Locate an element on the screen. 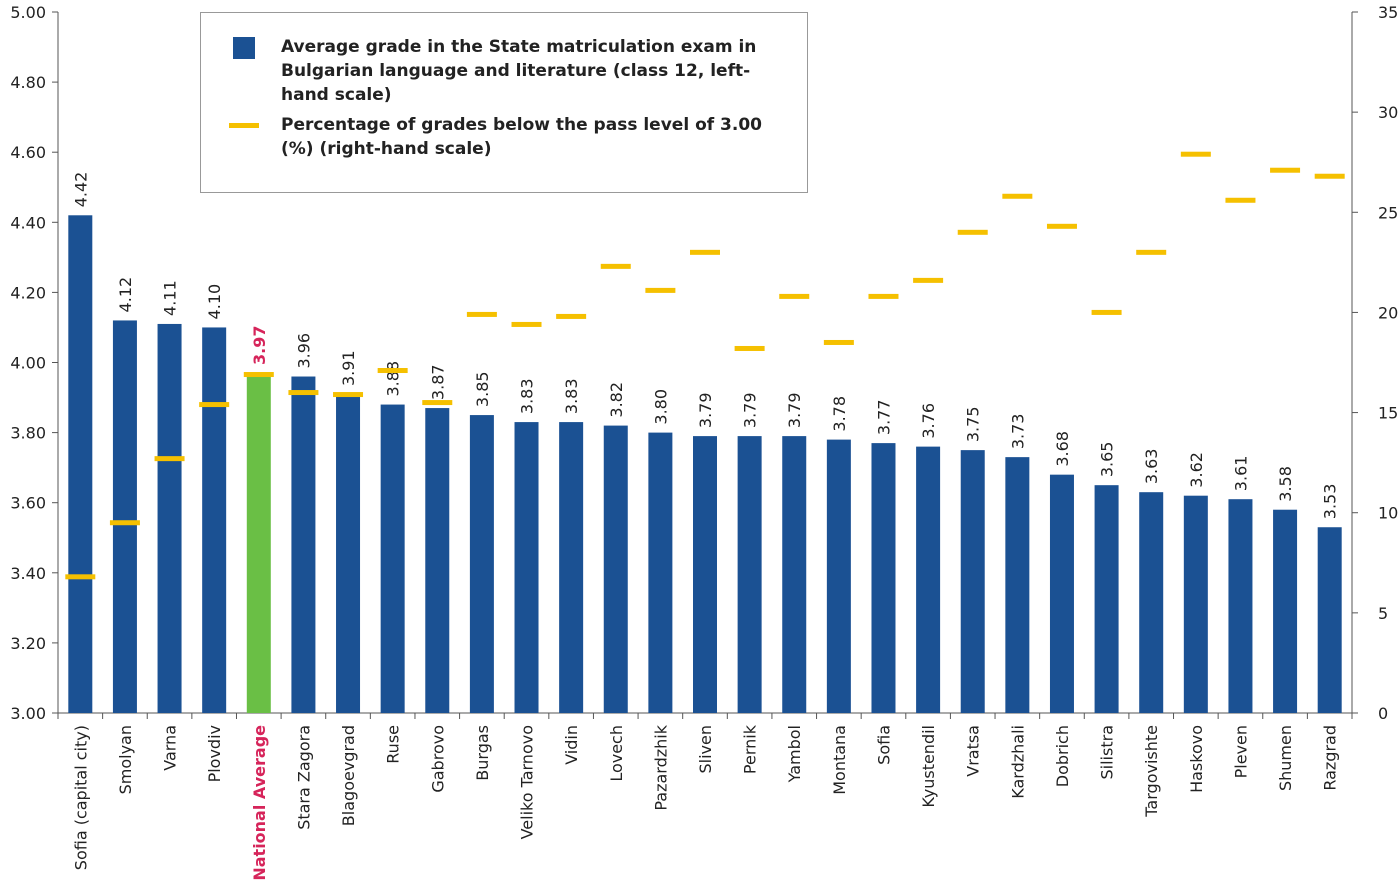 The width and height of the screenshot is (1399, 896). x-tick-label: Veliko Tarnovo is located at coordinates (527, 782).